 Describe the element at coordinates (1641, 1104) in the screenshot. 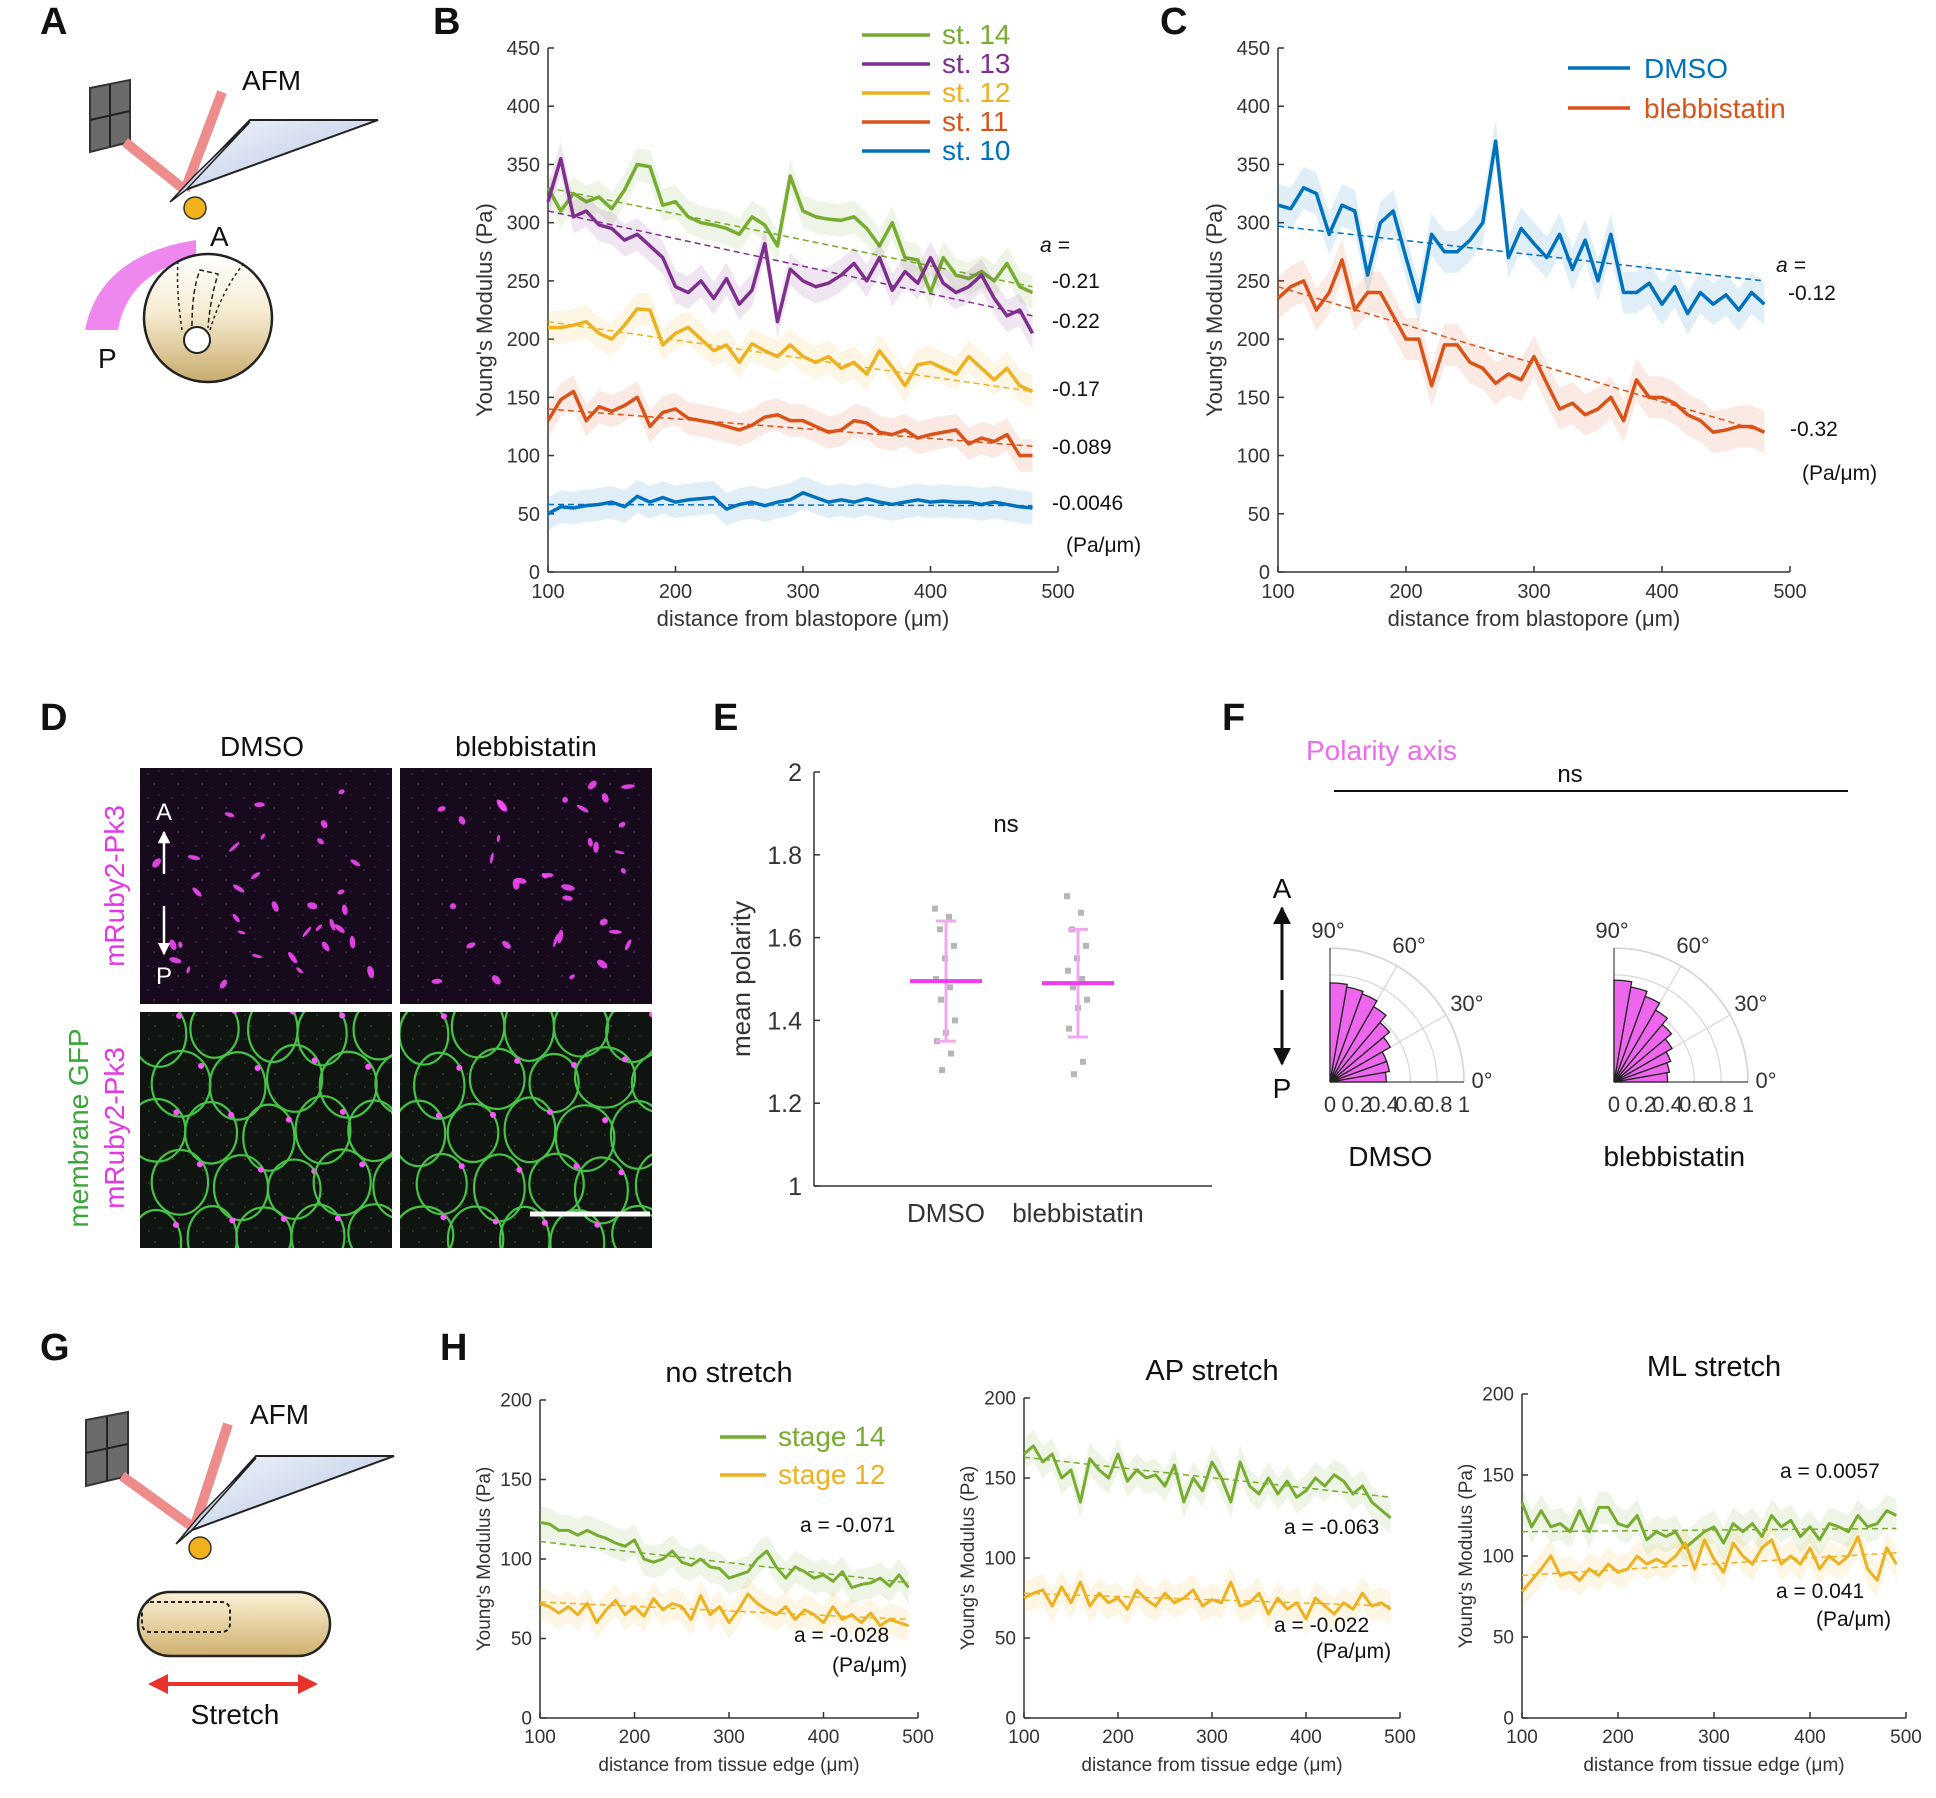

I see `radius-tick-label: 0.2` at that location.